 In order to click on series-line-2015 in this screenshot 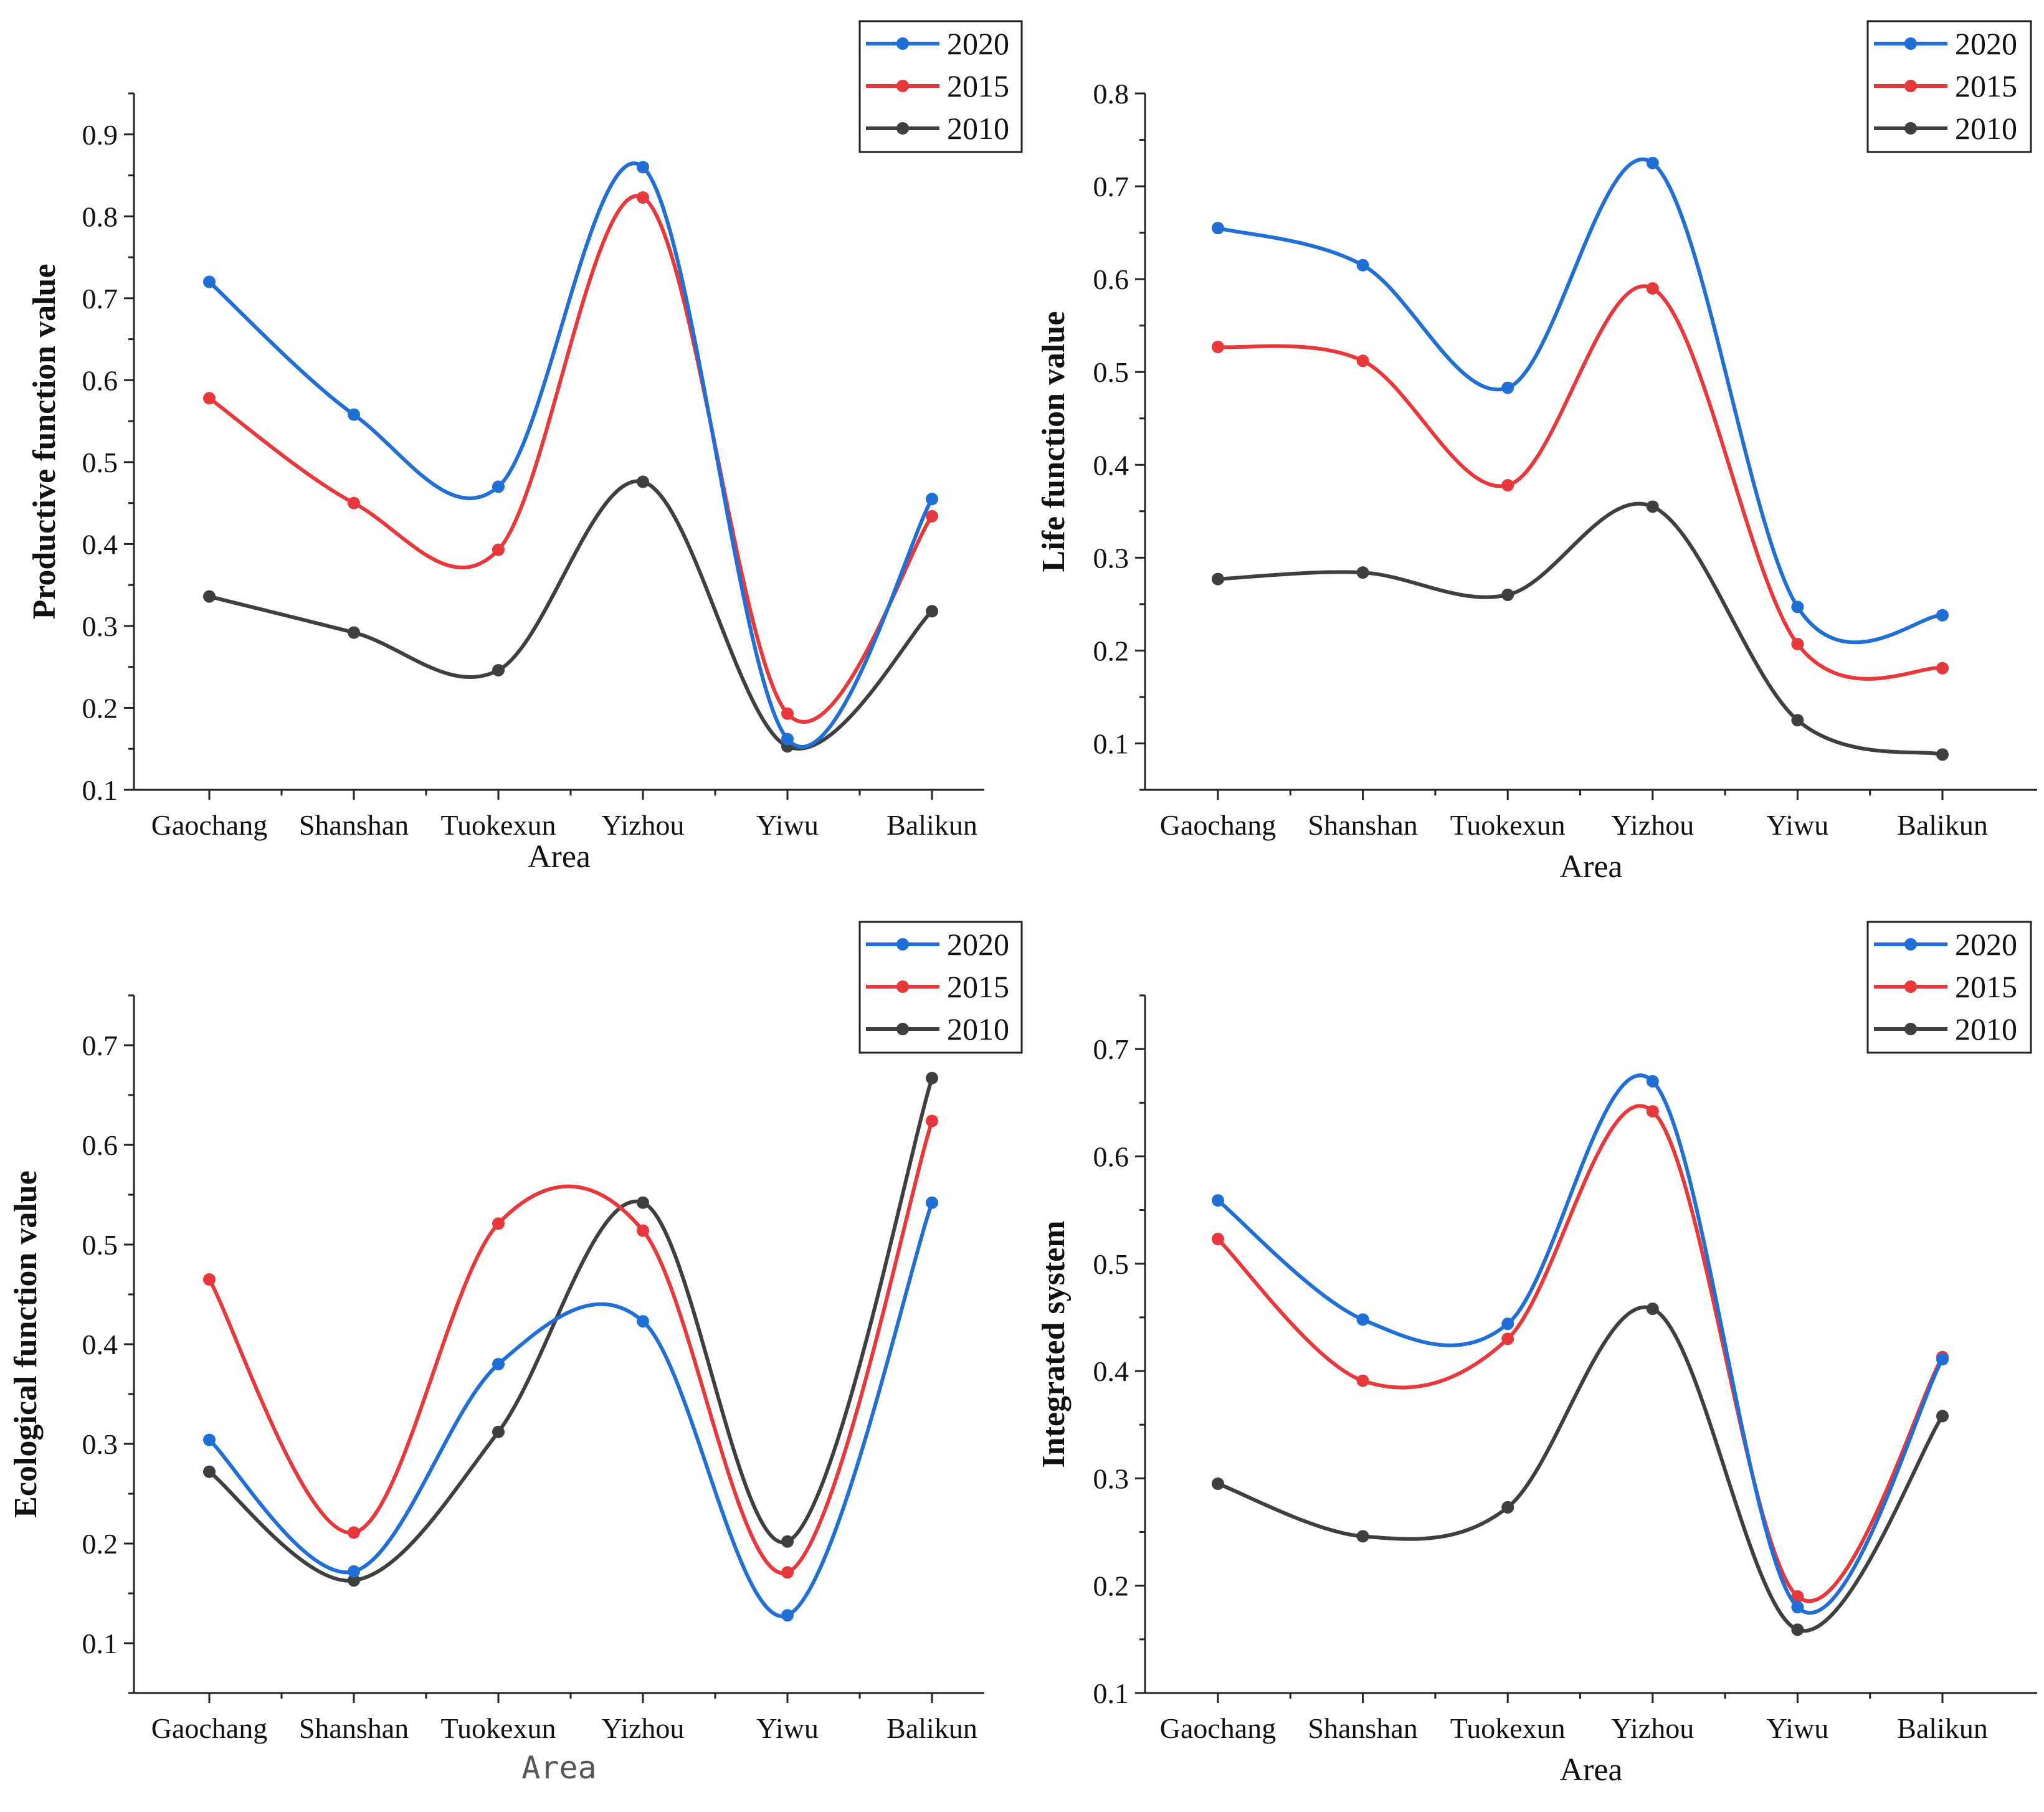, I will do `click(570, 1348)`.